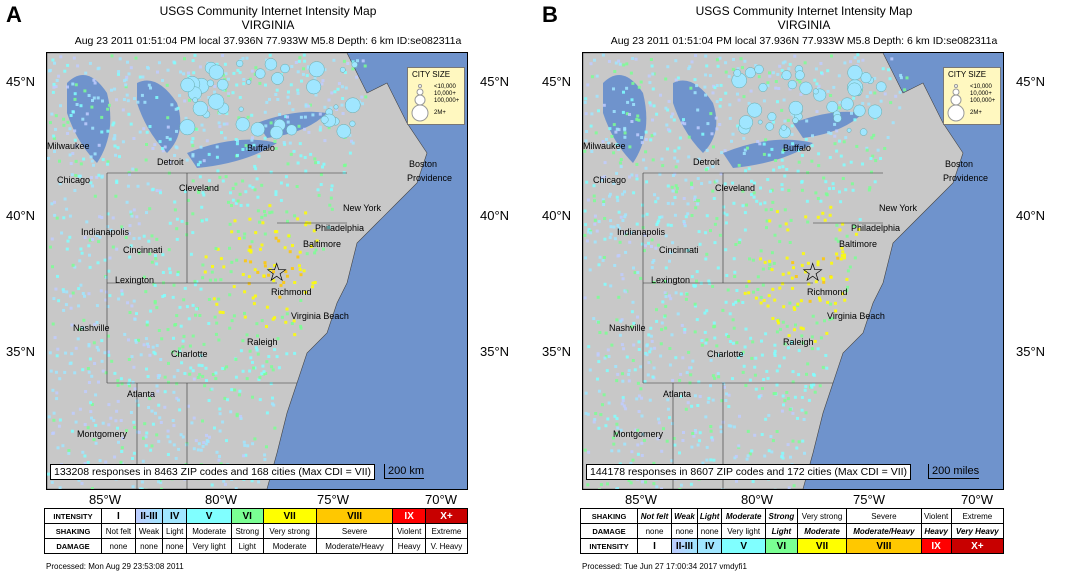 The width and height of the screenshot is (1072, 577). Describe the element at coordinates (959, 164) in the screenshot. I see `city-label: Boston` at that location.